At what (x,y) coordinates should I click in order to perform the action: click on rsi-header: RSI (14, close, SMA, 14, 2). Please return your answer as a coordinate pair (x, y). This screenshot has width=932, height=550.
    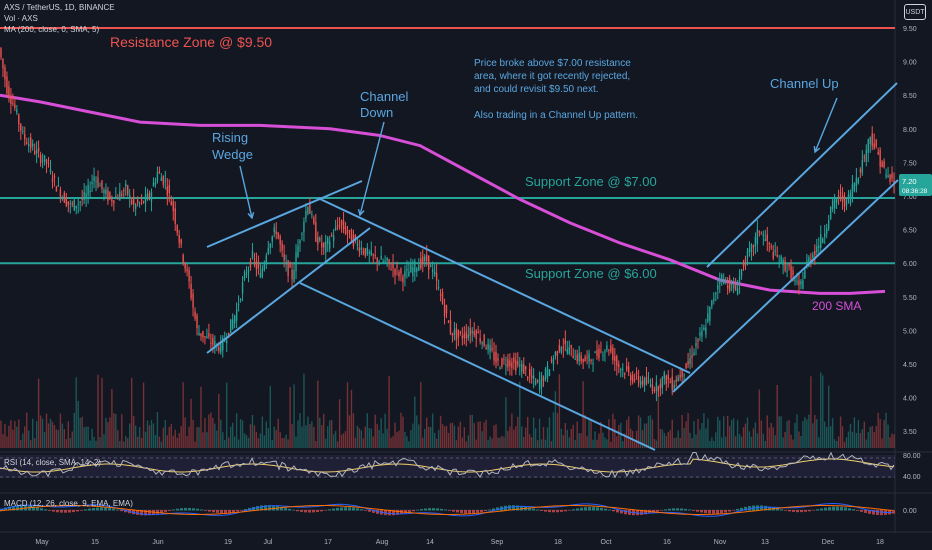
    Looking at the image, I should click on (52, 462).